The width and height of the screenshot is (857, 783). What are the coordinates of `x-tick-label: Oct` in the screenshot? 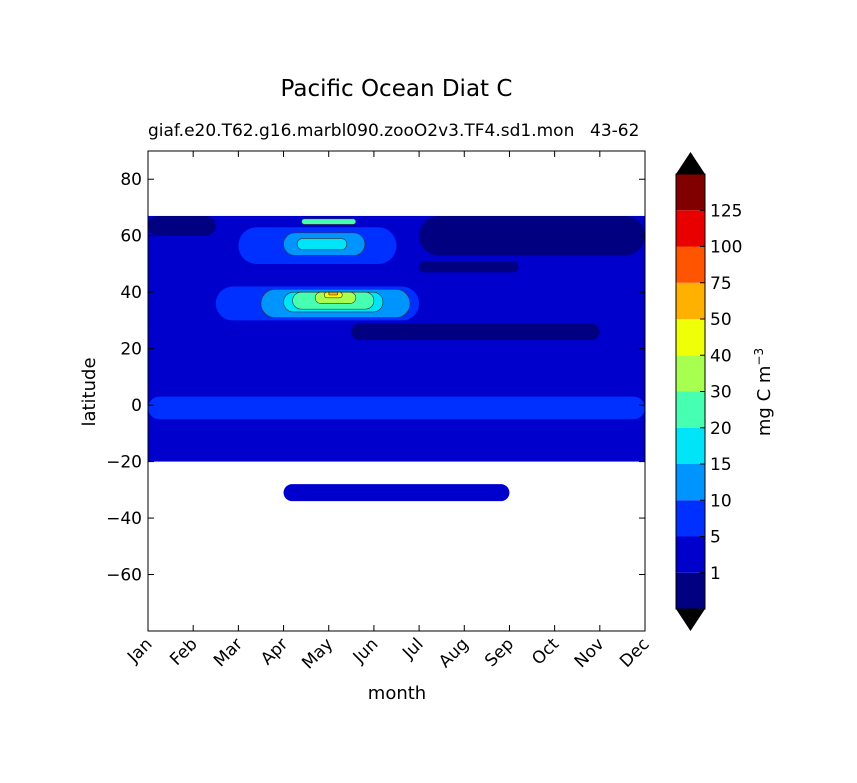 It's located at (545, 651).